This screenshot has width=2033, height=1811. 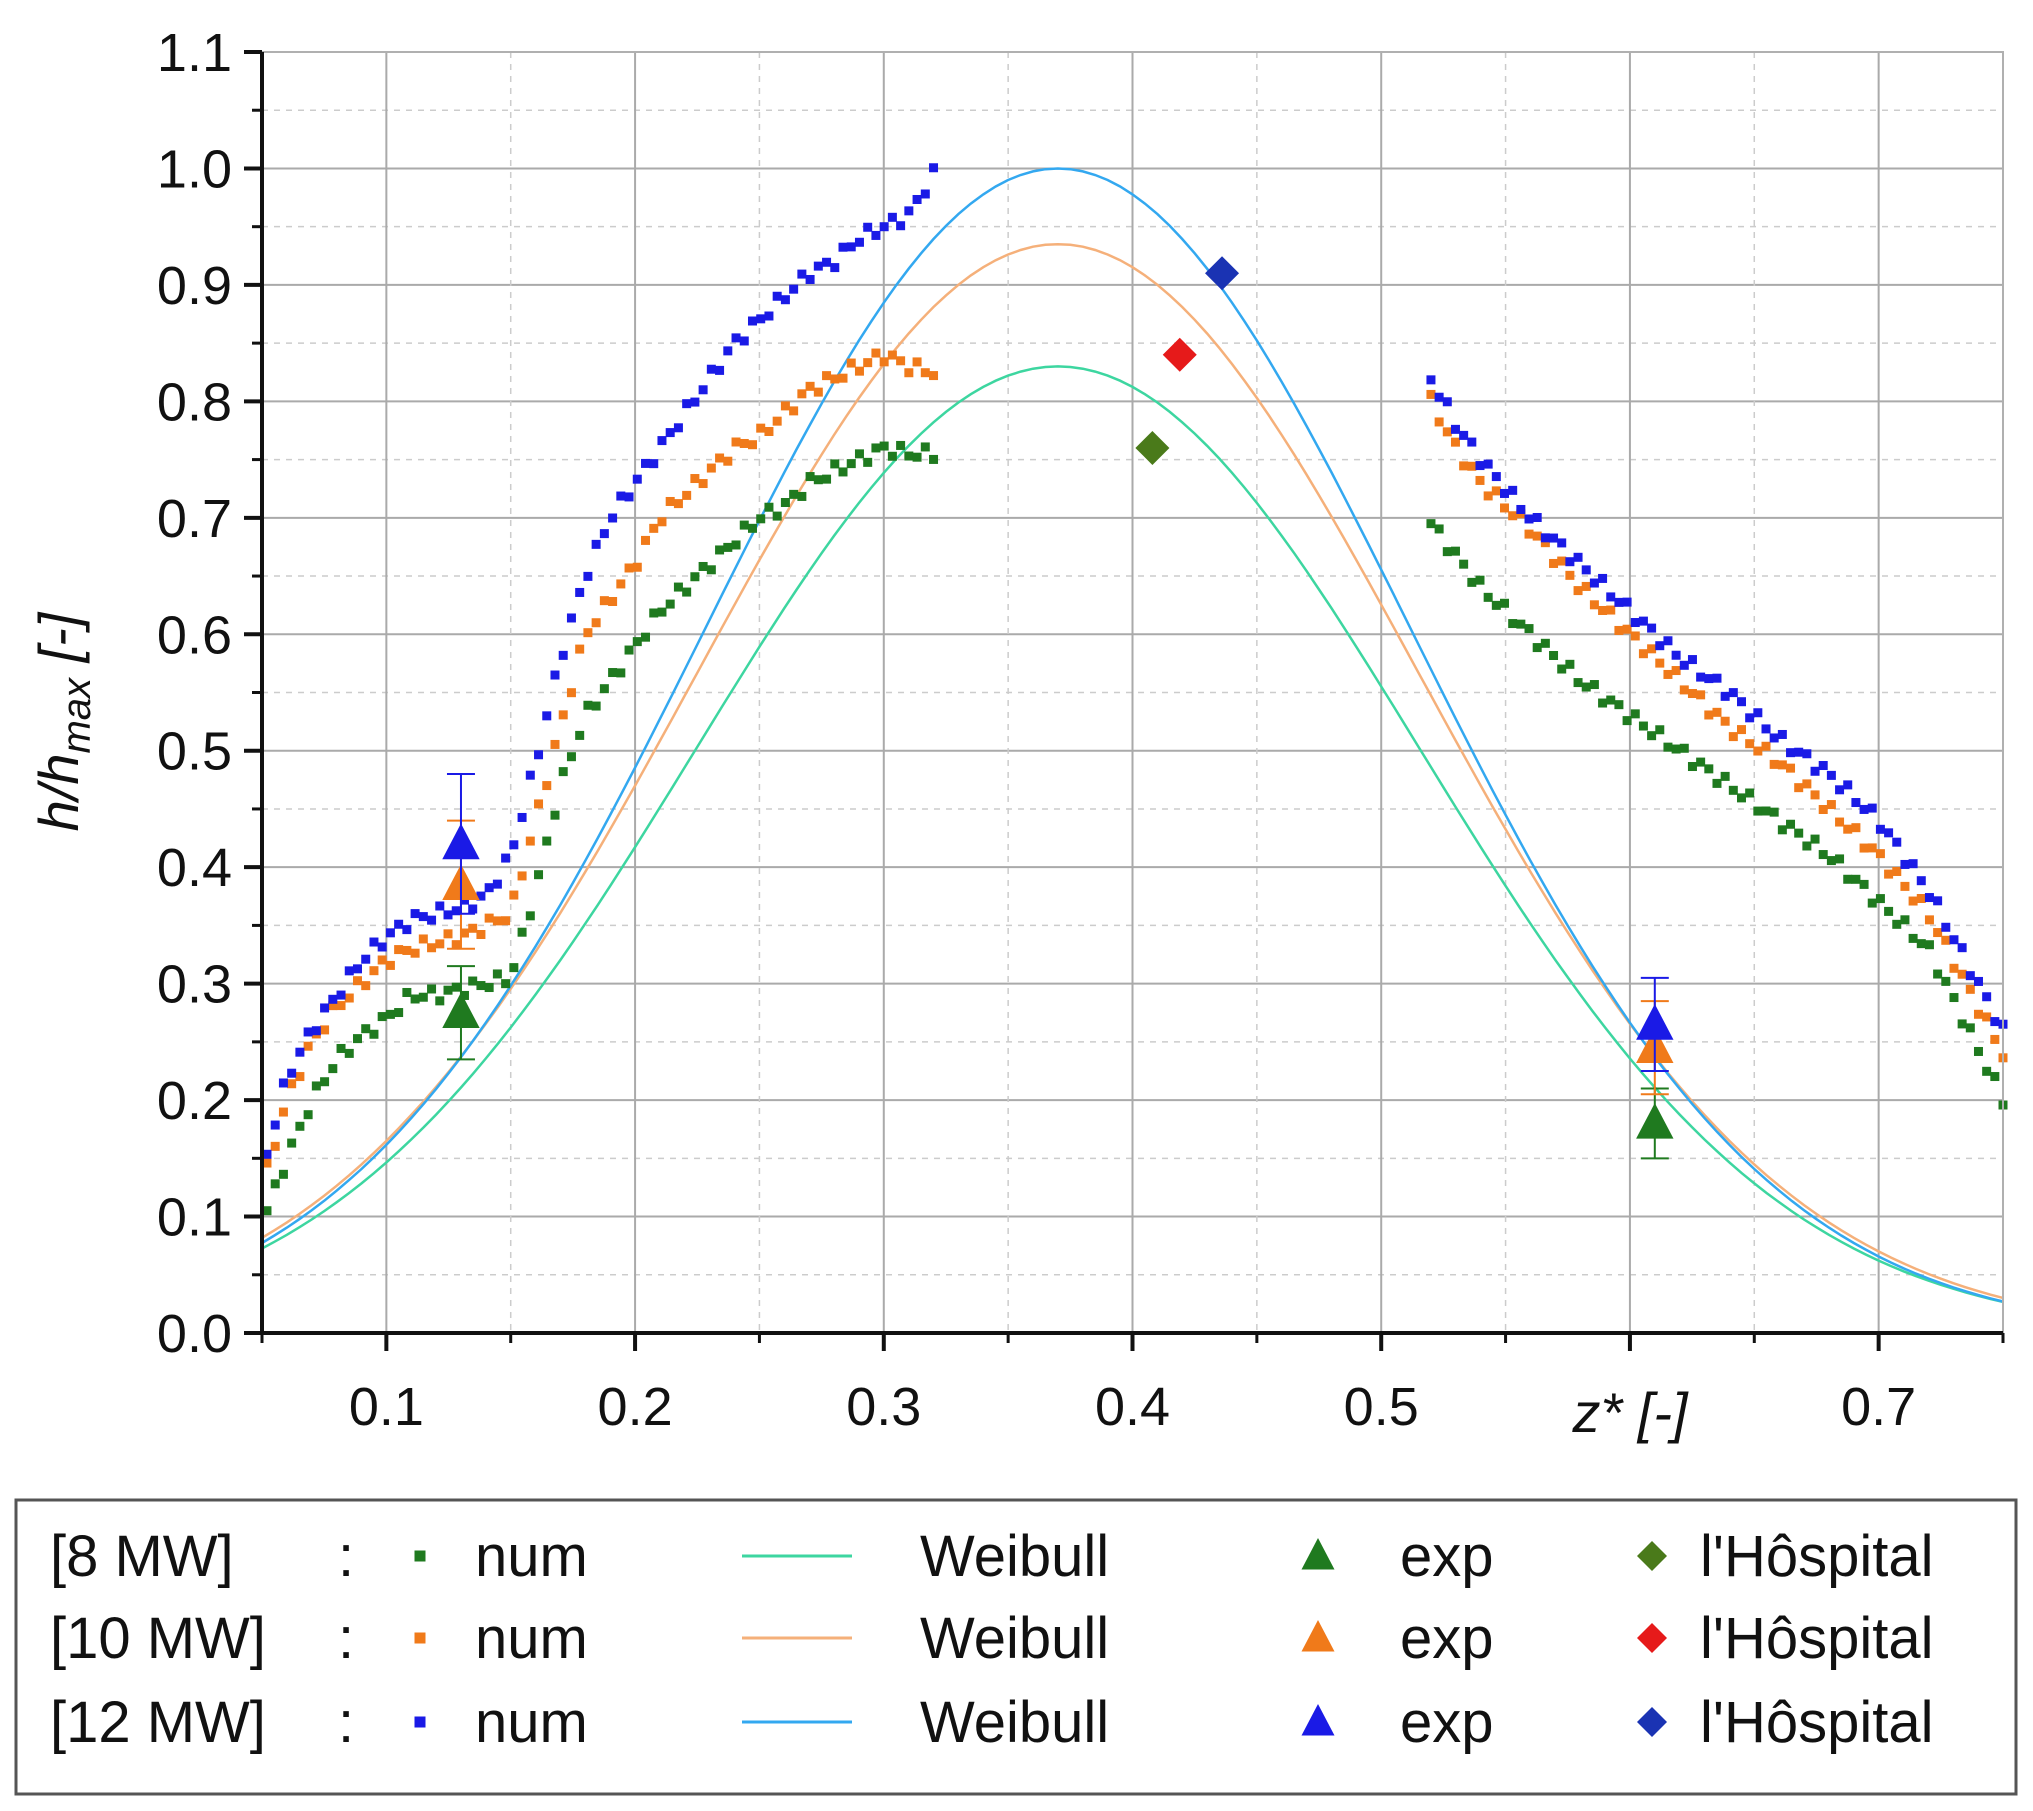 What do you see at coordinates (1381, 1407) in the screenshot?
I see `x-tick-label: 0.5` at bounding box center [1381, 1407].